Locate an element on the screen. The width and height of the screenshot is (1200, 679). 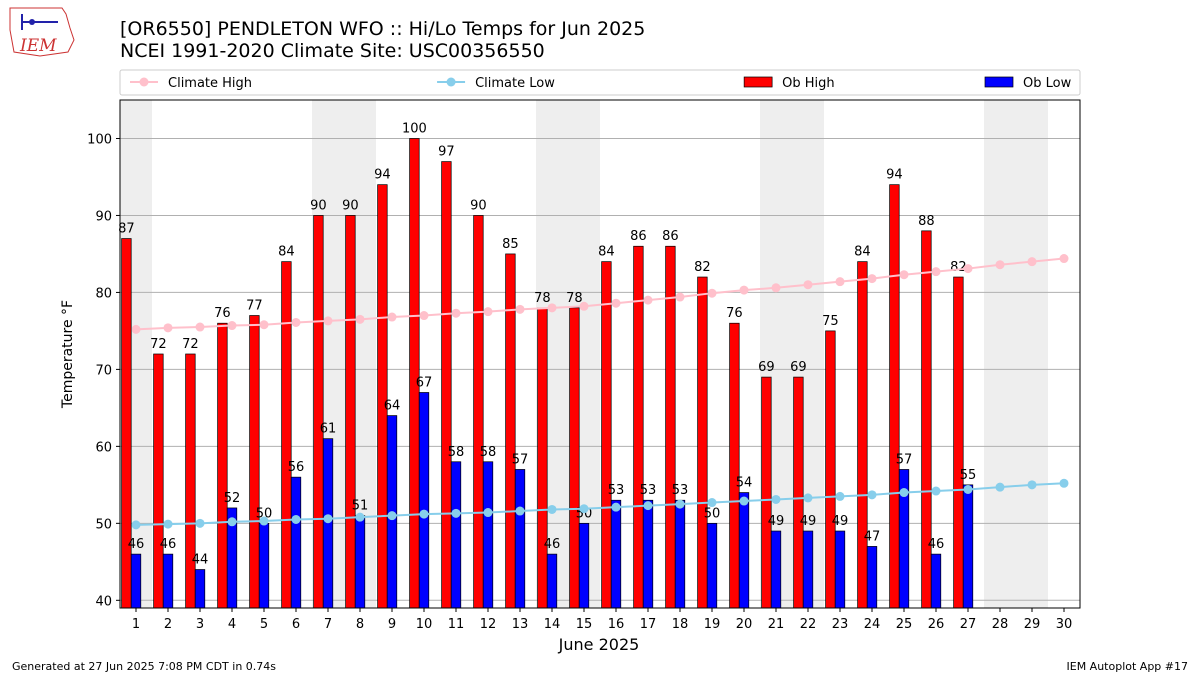
legend-label: Climate Low is located at coordinates (515, 83).